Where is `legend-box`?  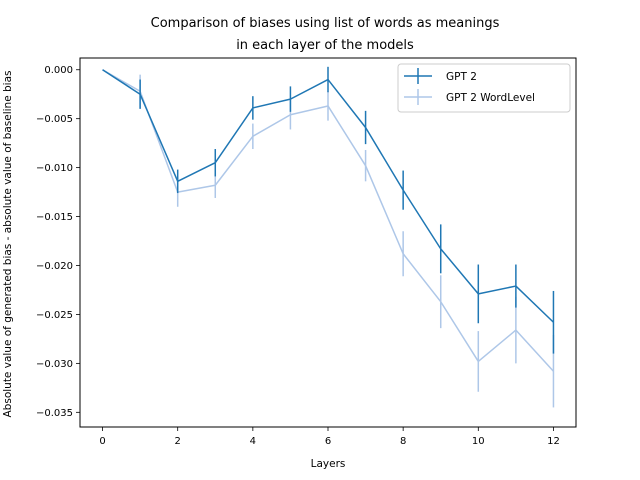 legend-box is located at coordinates (484, 88).